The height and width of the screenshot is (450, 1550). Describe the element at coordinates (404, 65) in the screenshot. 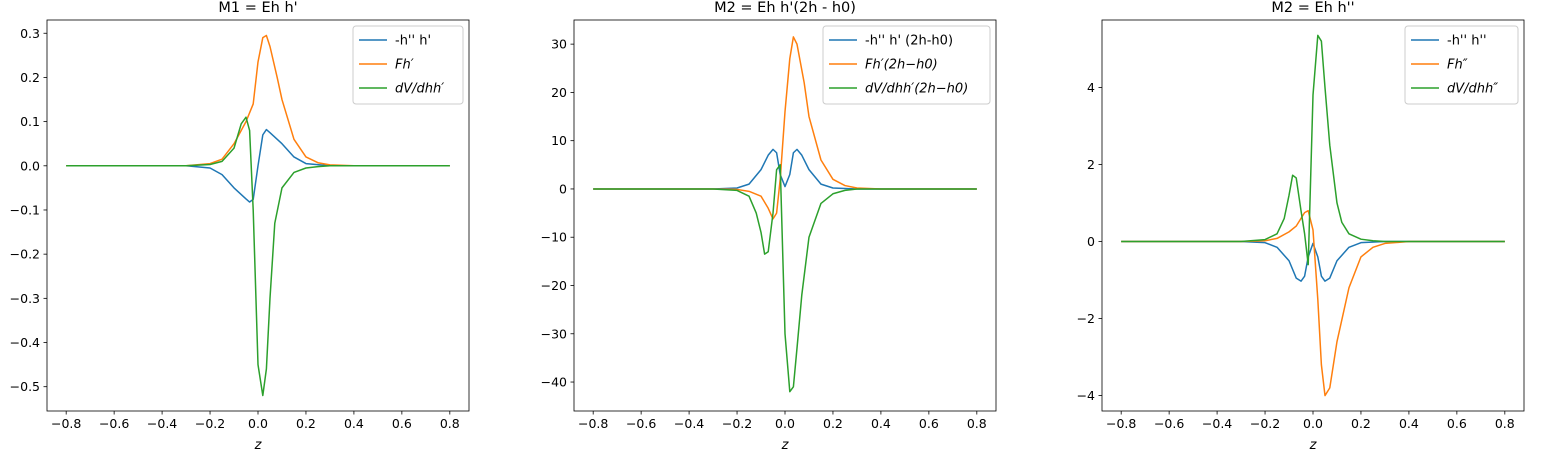

I see `legend-label: Fh′` at that location.